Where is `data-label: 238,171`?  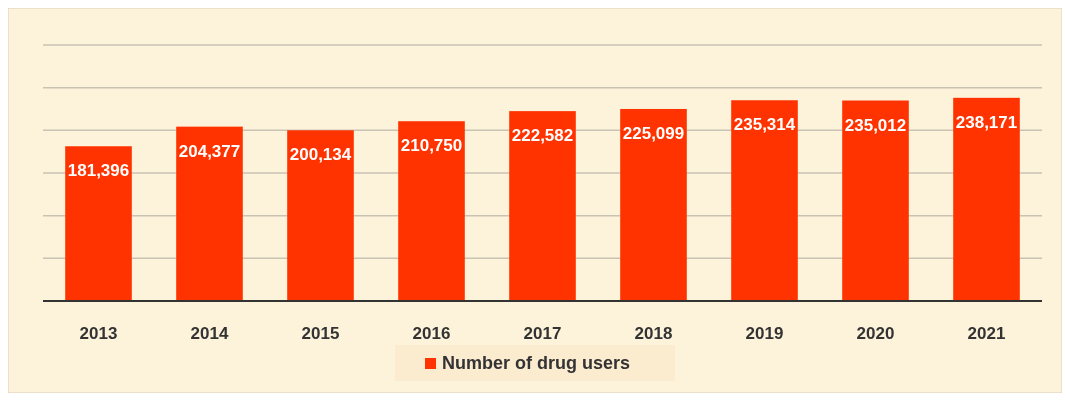 data-label: 238,171 is located at coordinates (986, 122).